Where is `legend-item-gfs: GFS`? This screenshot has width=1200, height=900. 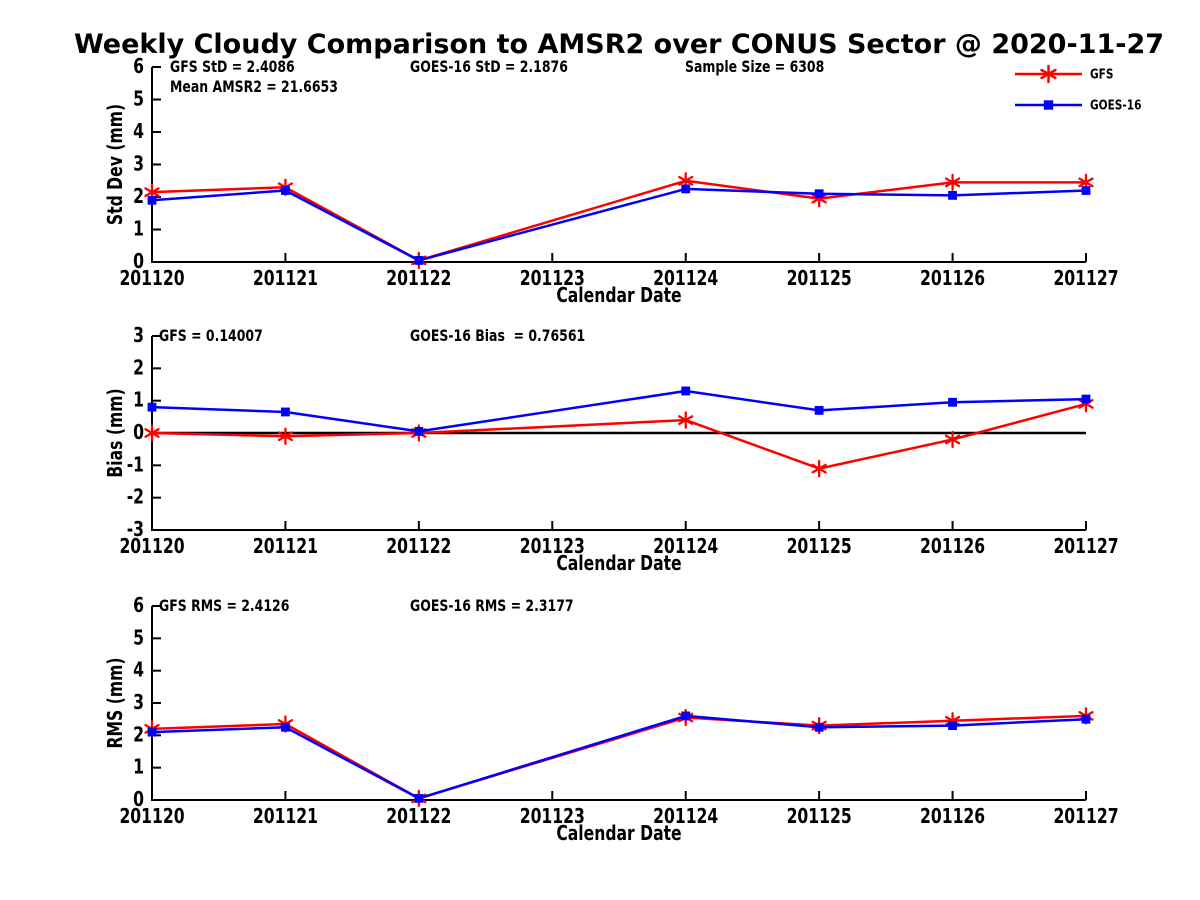
legend-item-gfs: GFS is located at coordinates (1064, 74).